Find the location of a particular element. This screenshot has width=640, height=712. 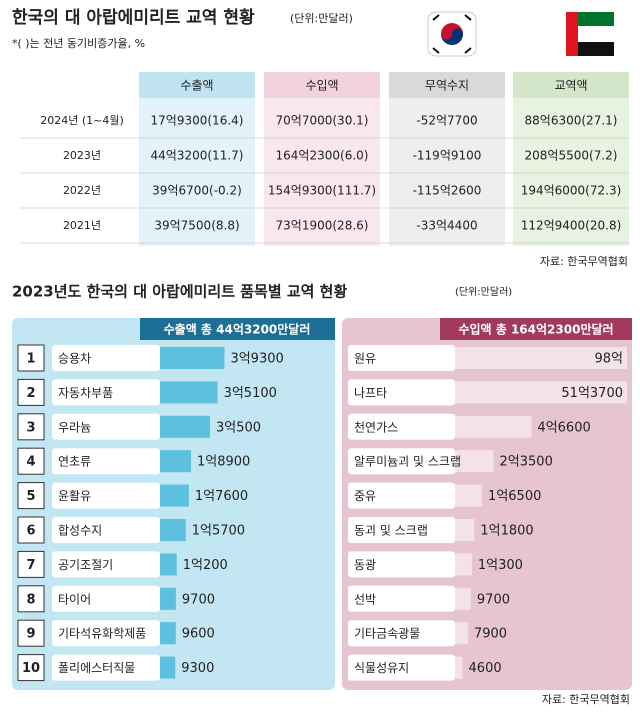

cell: 88억6300(27.1) is located at coordinates (571, 121).